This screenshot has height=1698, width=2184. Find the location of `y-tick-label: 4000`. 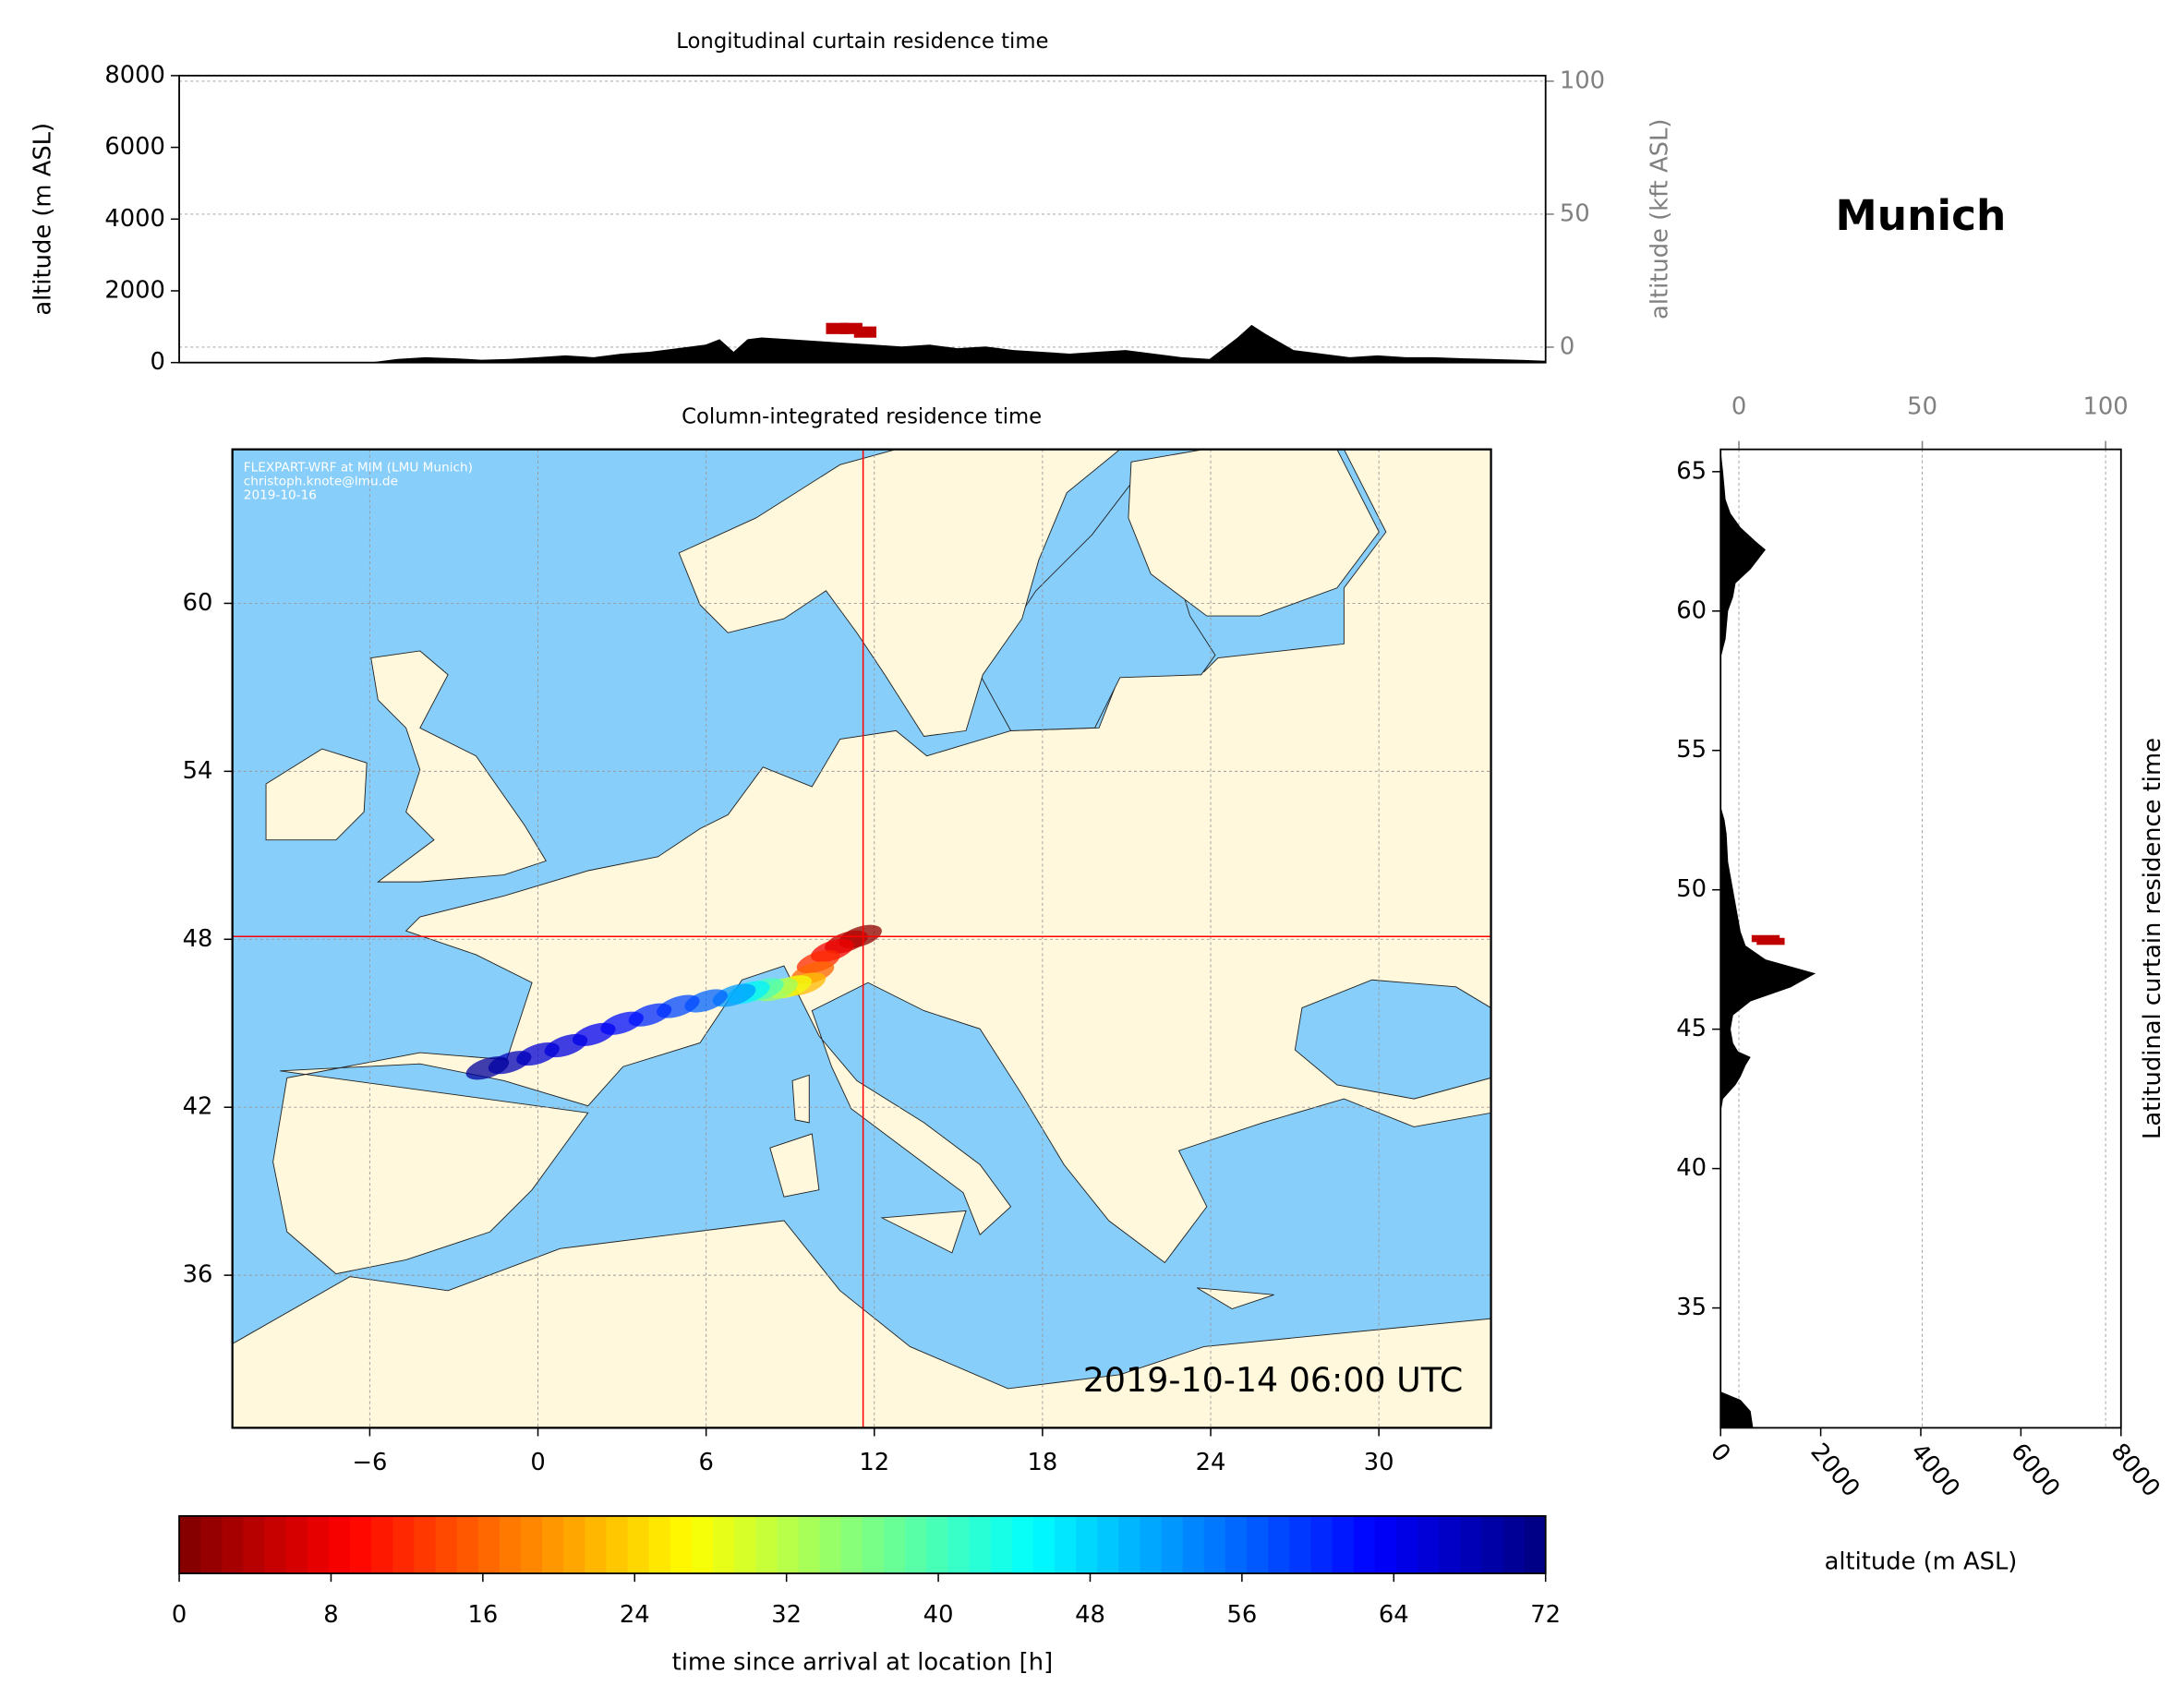

y-tick-label: 4000 is located at coordinates (134, 219).